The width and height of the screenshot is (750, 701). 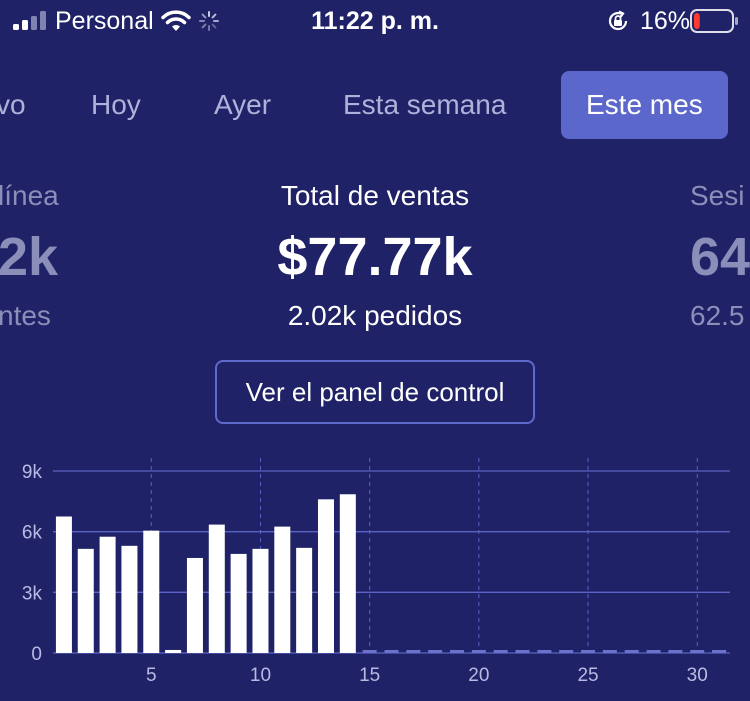 What do you see at coordinates (36, 654) in the screenshot?
I see `y-tick-label: 0` at bounding box center [36, 654].